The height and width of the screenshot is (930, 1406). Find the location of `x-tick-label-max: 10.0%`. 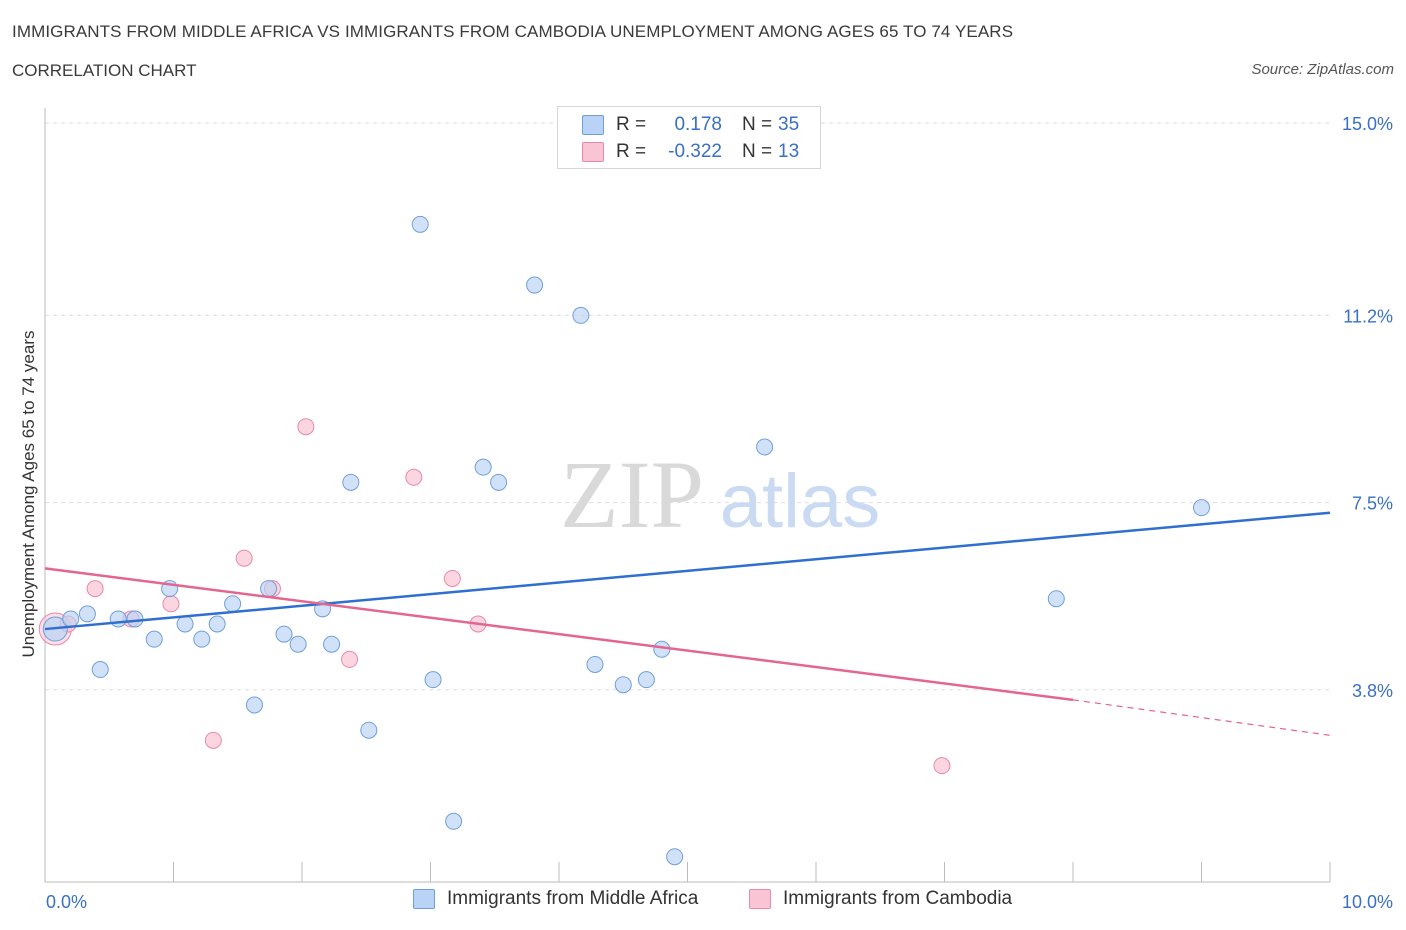

x-tick-label-max: 10.0% is located at coordinates (1367, 902).